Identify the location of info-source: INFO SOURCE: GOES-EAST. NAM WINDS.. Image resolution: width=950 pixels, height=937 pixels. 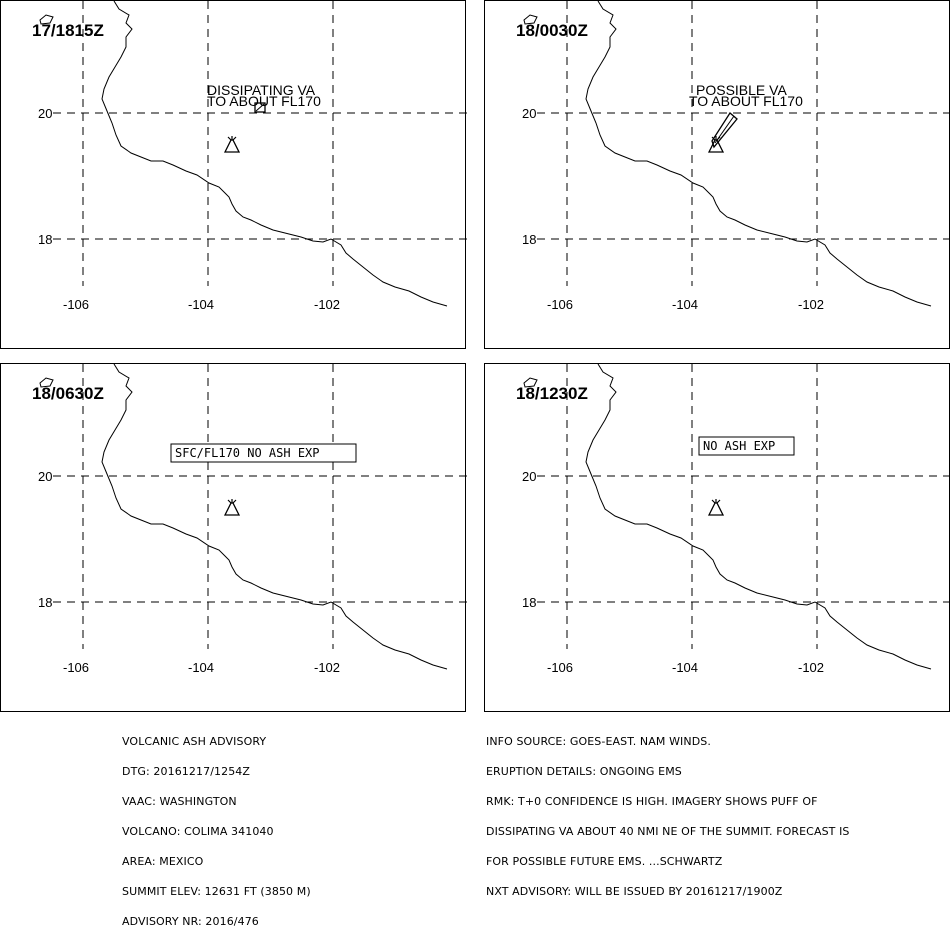
(598, 741).